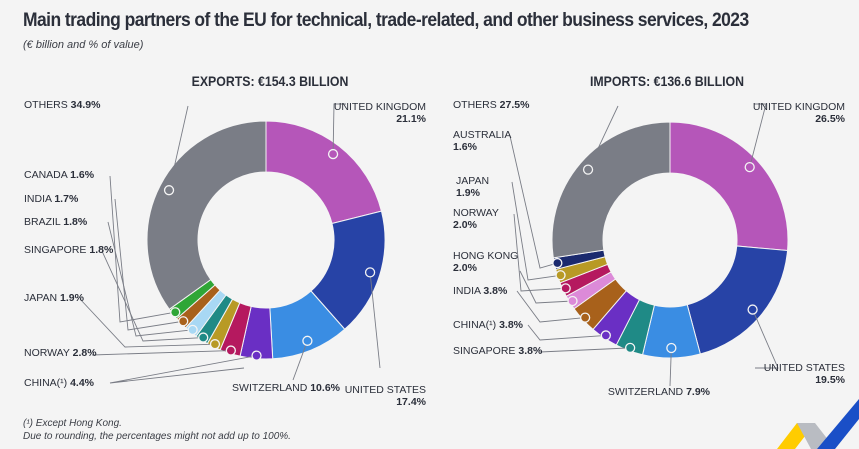  What do you see at coordinates (62, 105) in the screenshot?
I see `slice-label-others: OTHERS 34.9%` at bounding box center [62, 105].